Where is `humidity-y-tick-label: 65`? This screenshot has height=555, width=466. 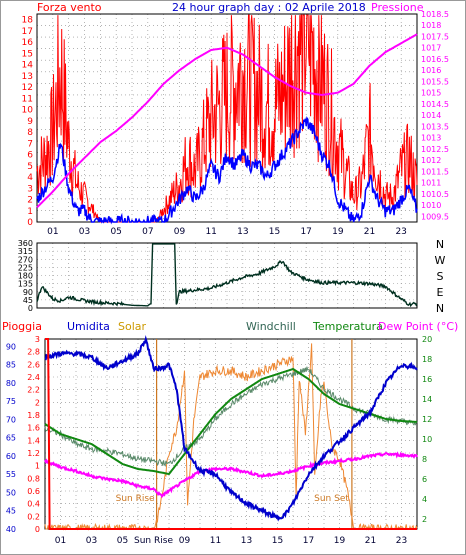
humidity-y-tick-label: 65 is located at coordinates (11, 438).